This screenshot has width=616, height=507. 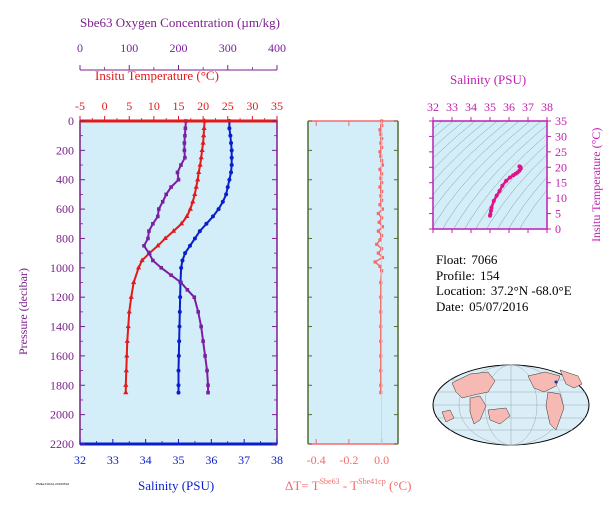 I want to click on profile-label: Profile:, so click(x=455, y=275).